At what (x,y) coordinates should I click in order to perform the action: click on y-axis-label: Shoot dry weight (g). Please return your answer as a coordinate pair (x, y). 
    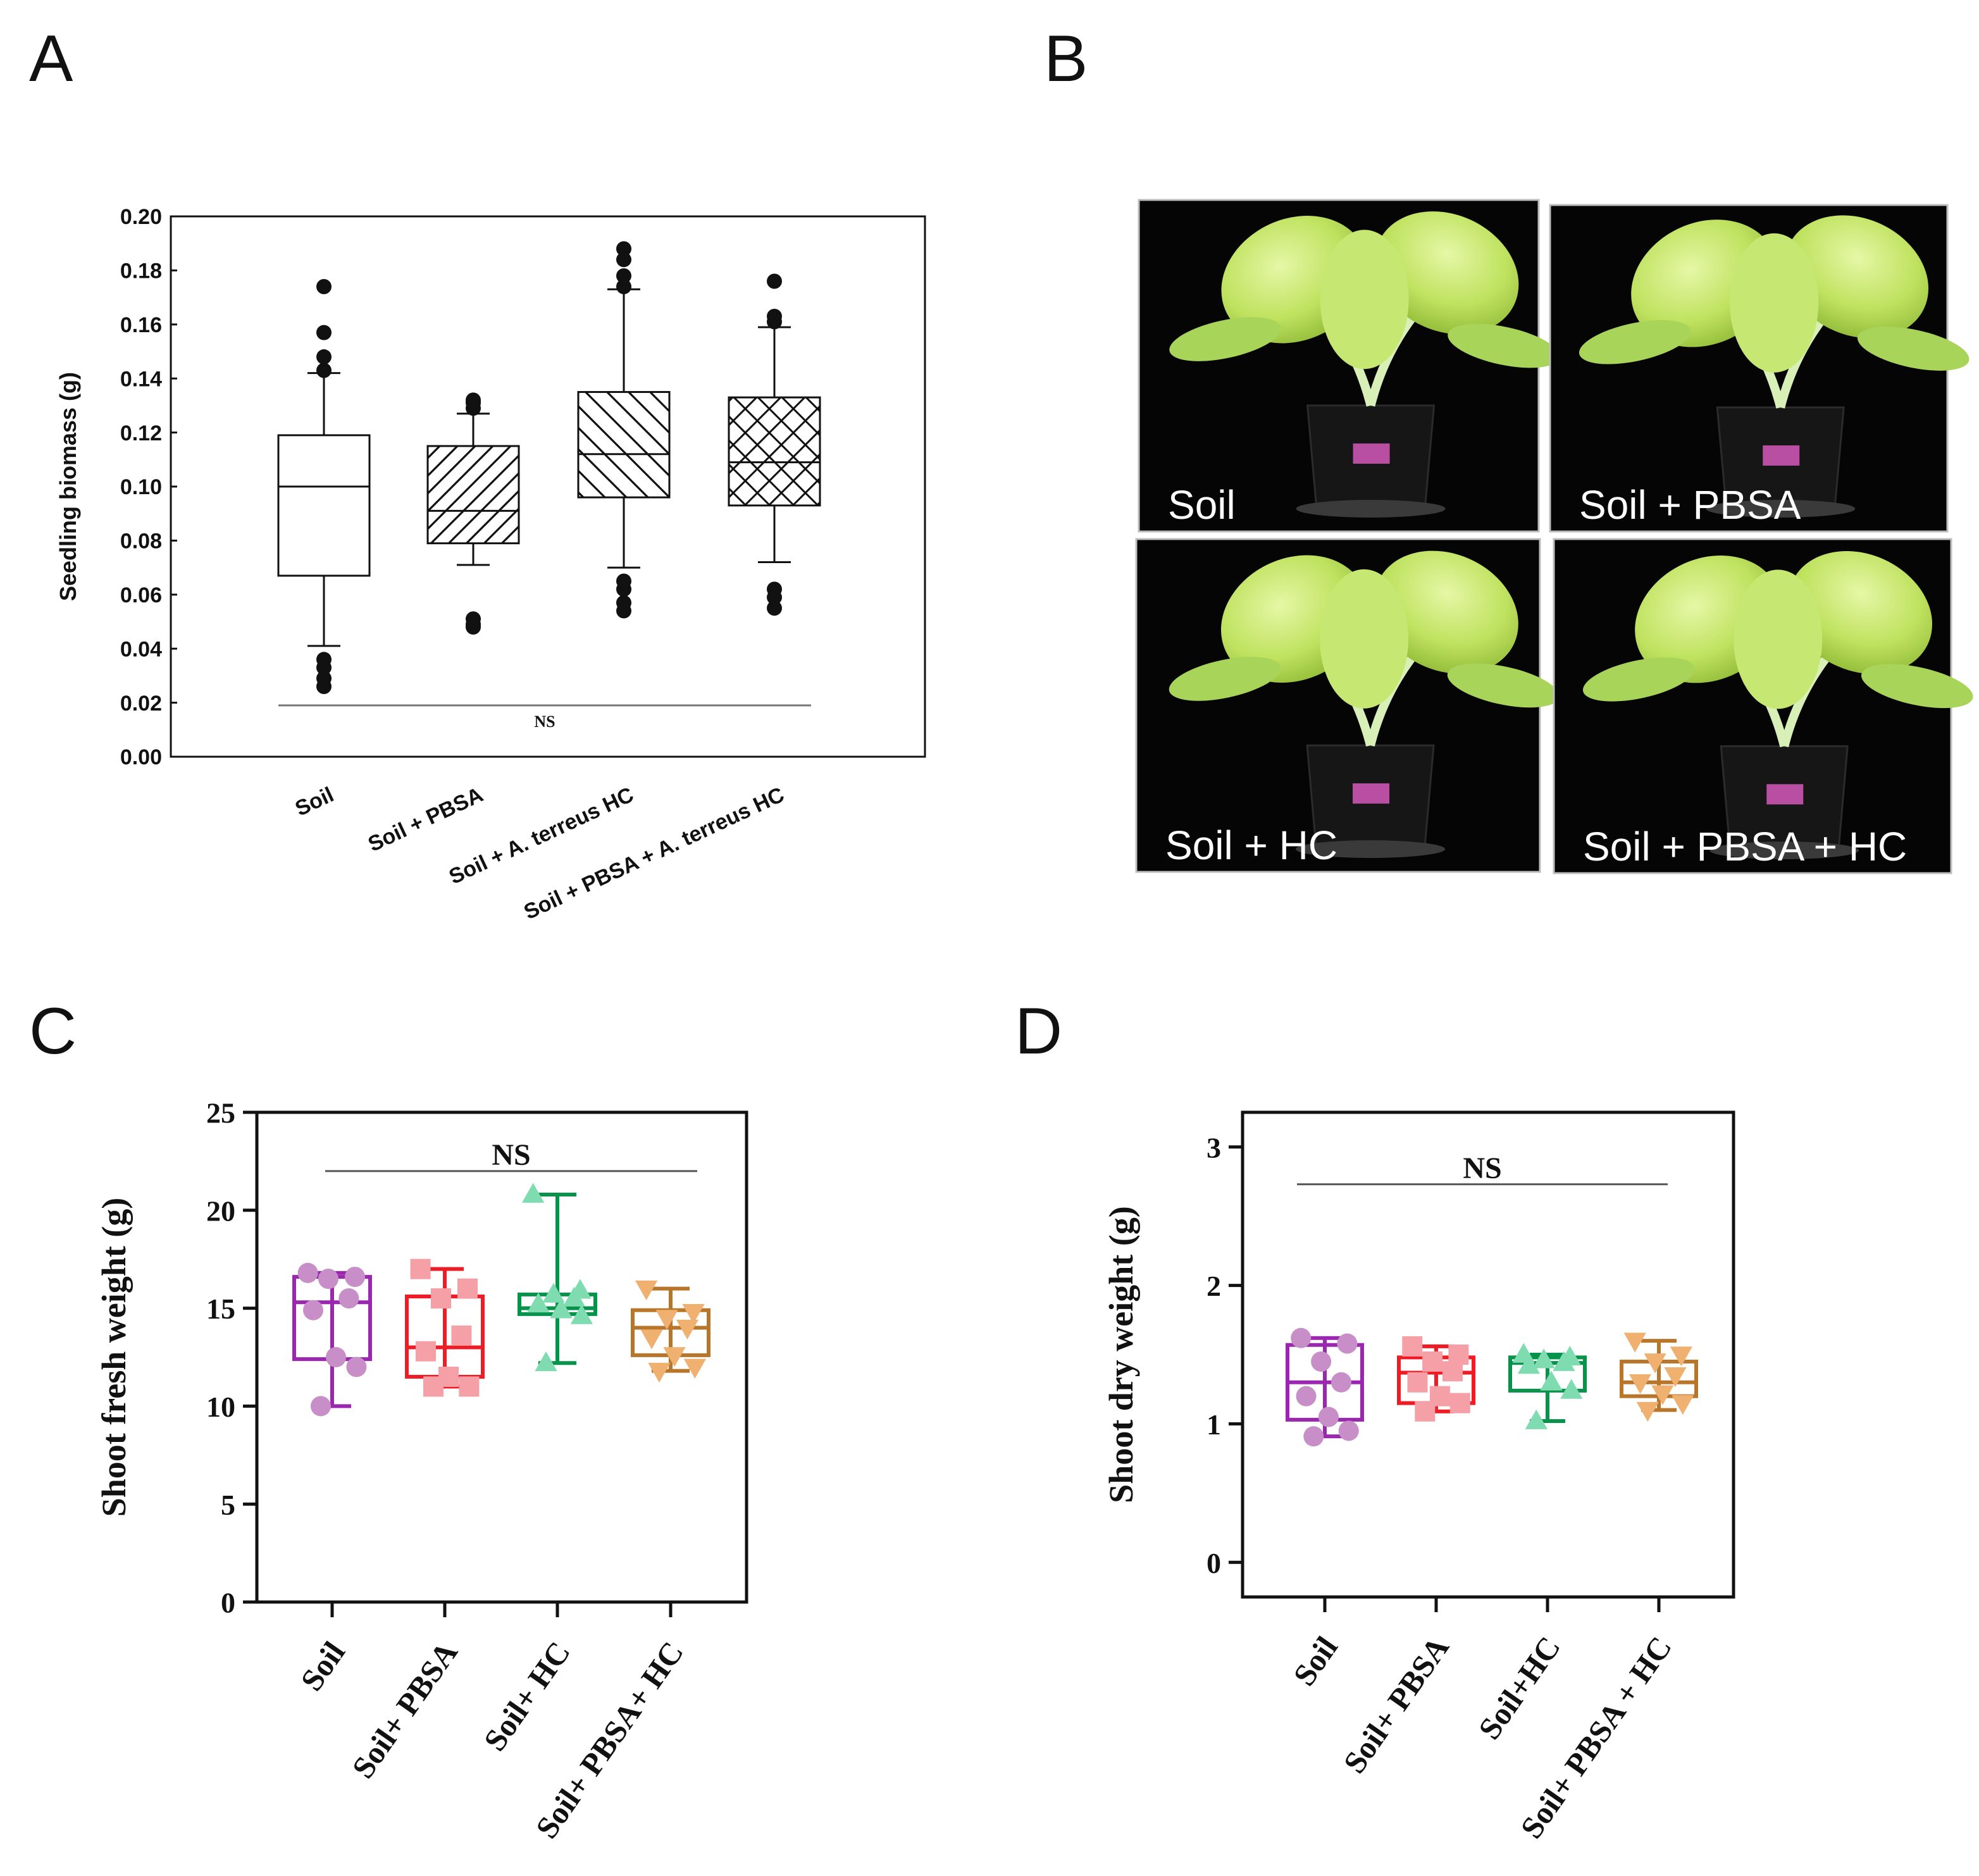
    Looking at the image, I should click on (1121, 1355).